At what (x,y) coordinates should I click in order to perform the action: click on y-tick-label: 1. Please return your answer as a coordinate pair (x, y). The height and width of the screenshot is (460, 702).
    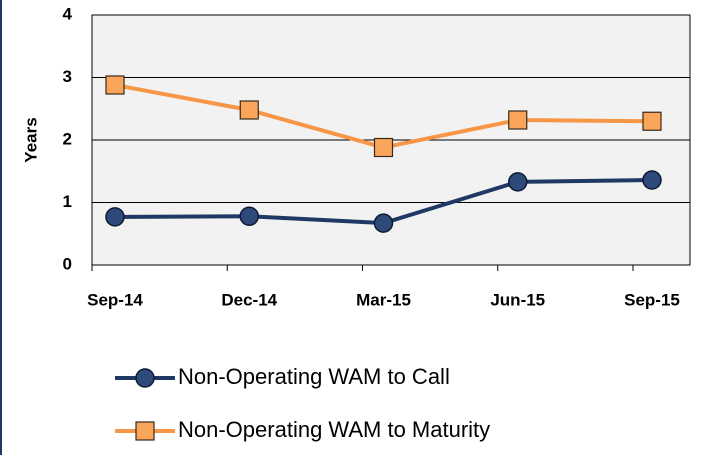
    Looking at the image, I should click on (67, 201).